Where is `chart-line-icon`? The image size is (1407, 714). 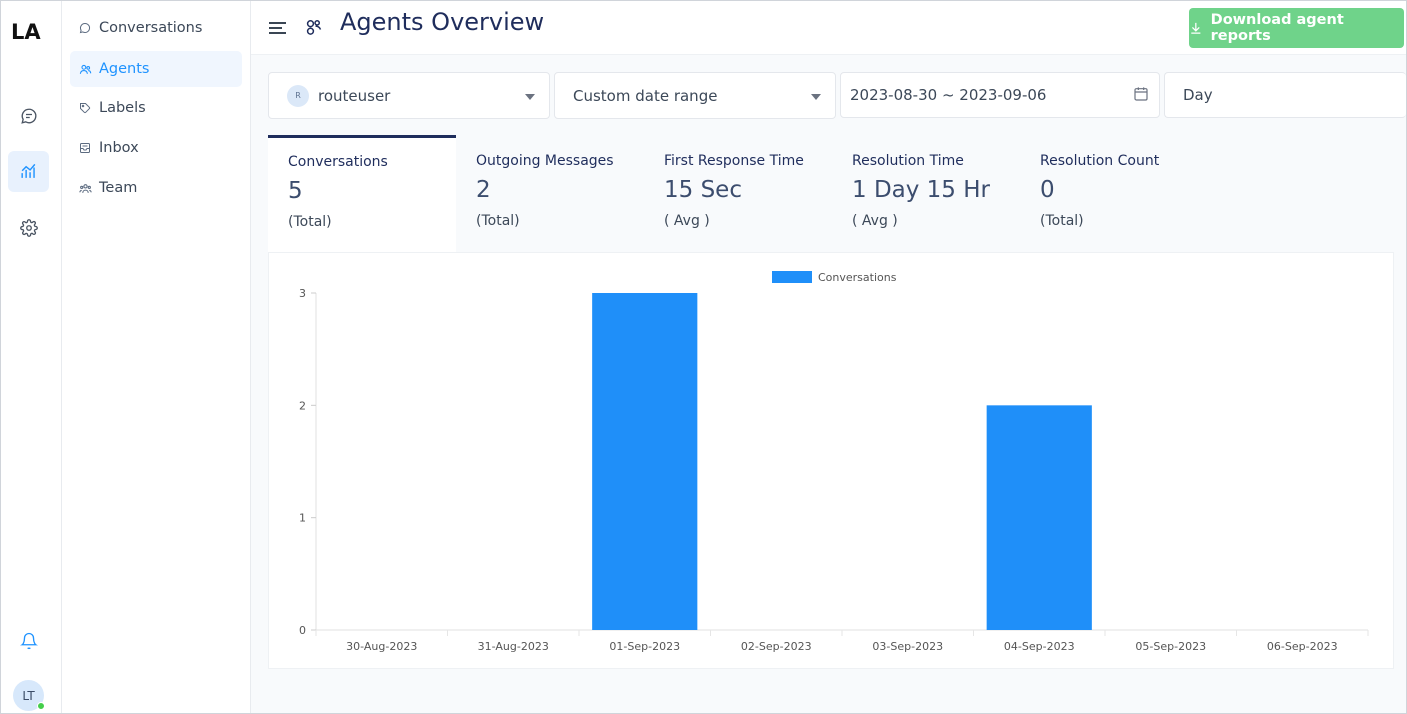
chart-line-icon is located at coordinates (28, 170).